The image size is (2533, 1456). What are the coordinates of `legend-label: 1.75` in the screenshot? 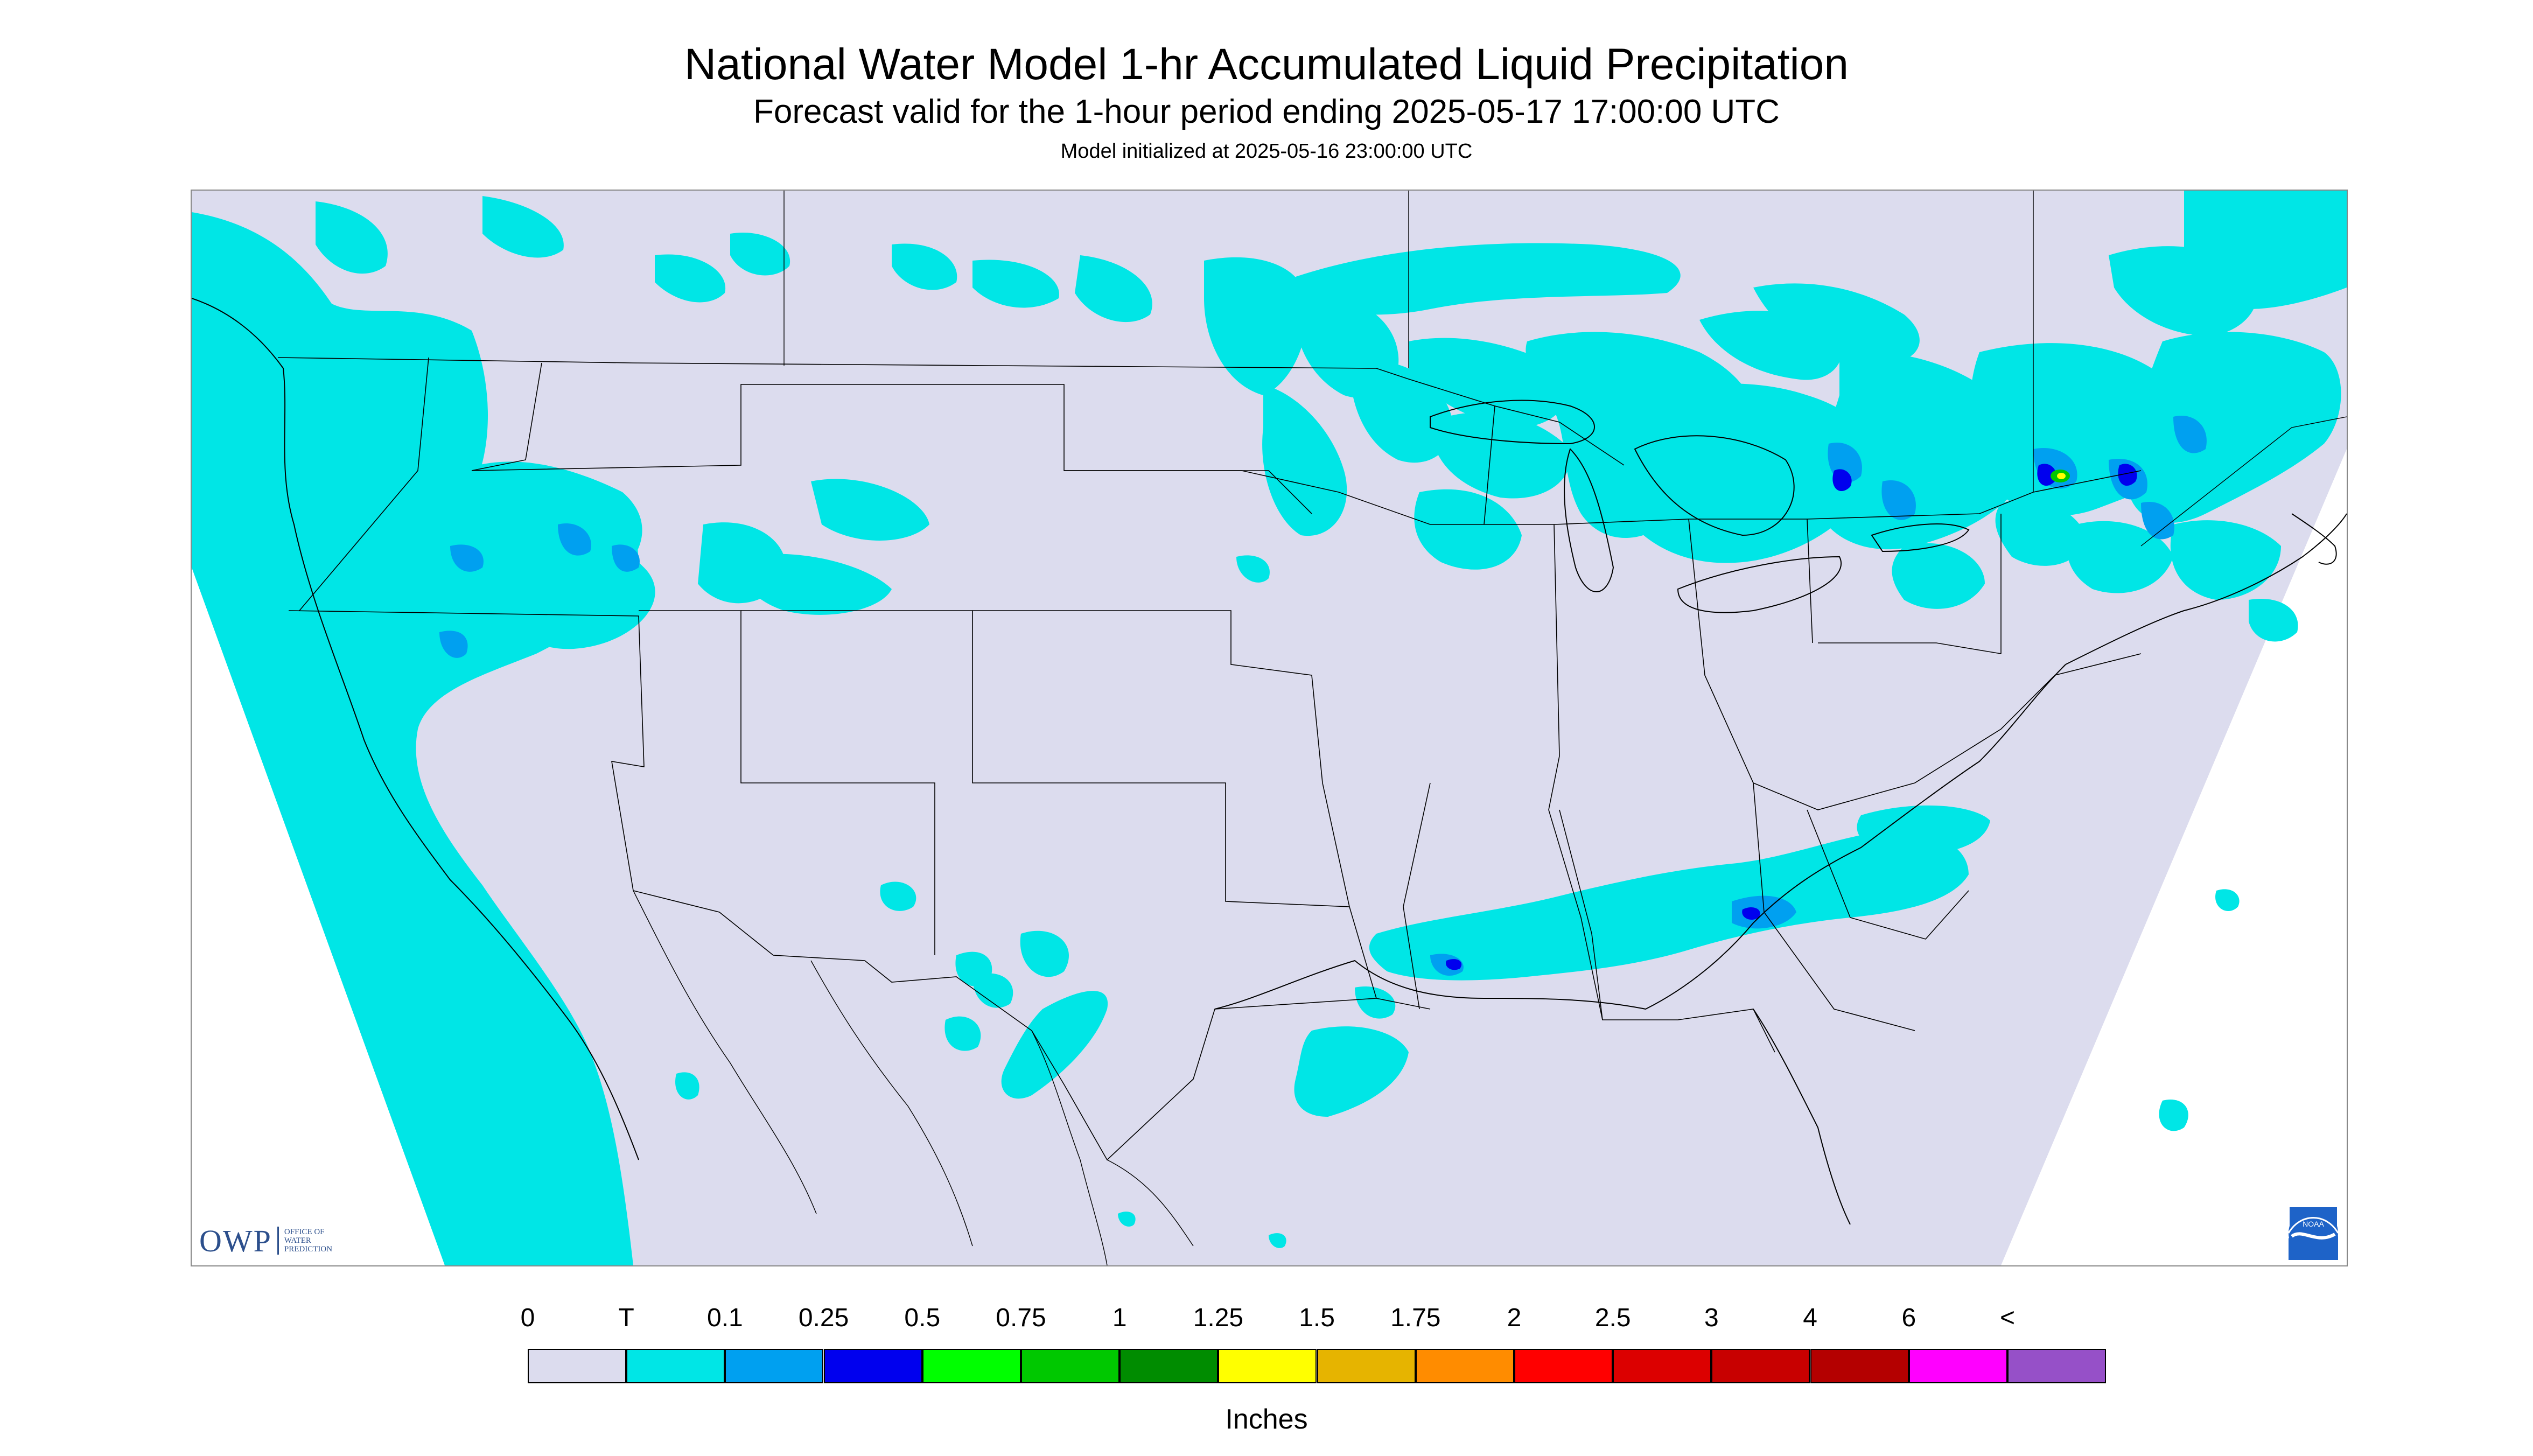 It's located at (1415, 1318).